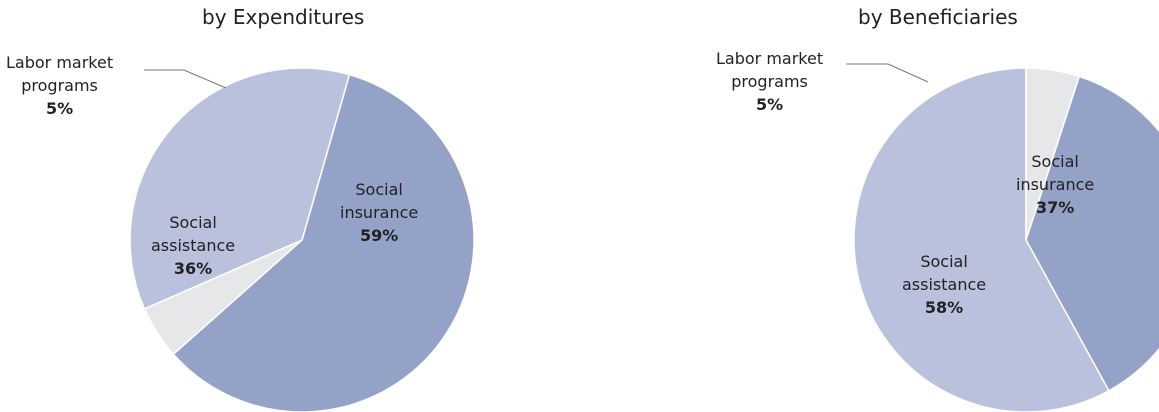 This screenshot has width=1159, height=412. I want to click on label-percent: 37%, so click(1055, 207).